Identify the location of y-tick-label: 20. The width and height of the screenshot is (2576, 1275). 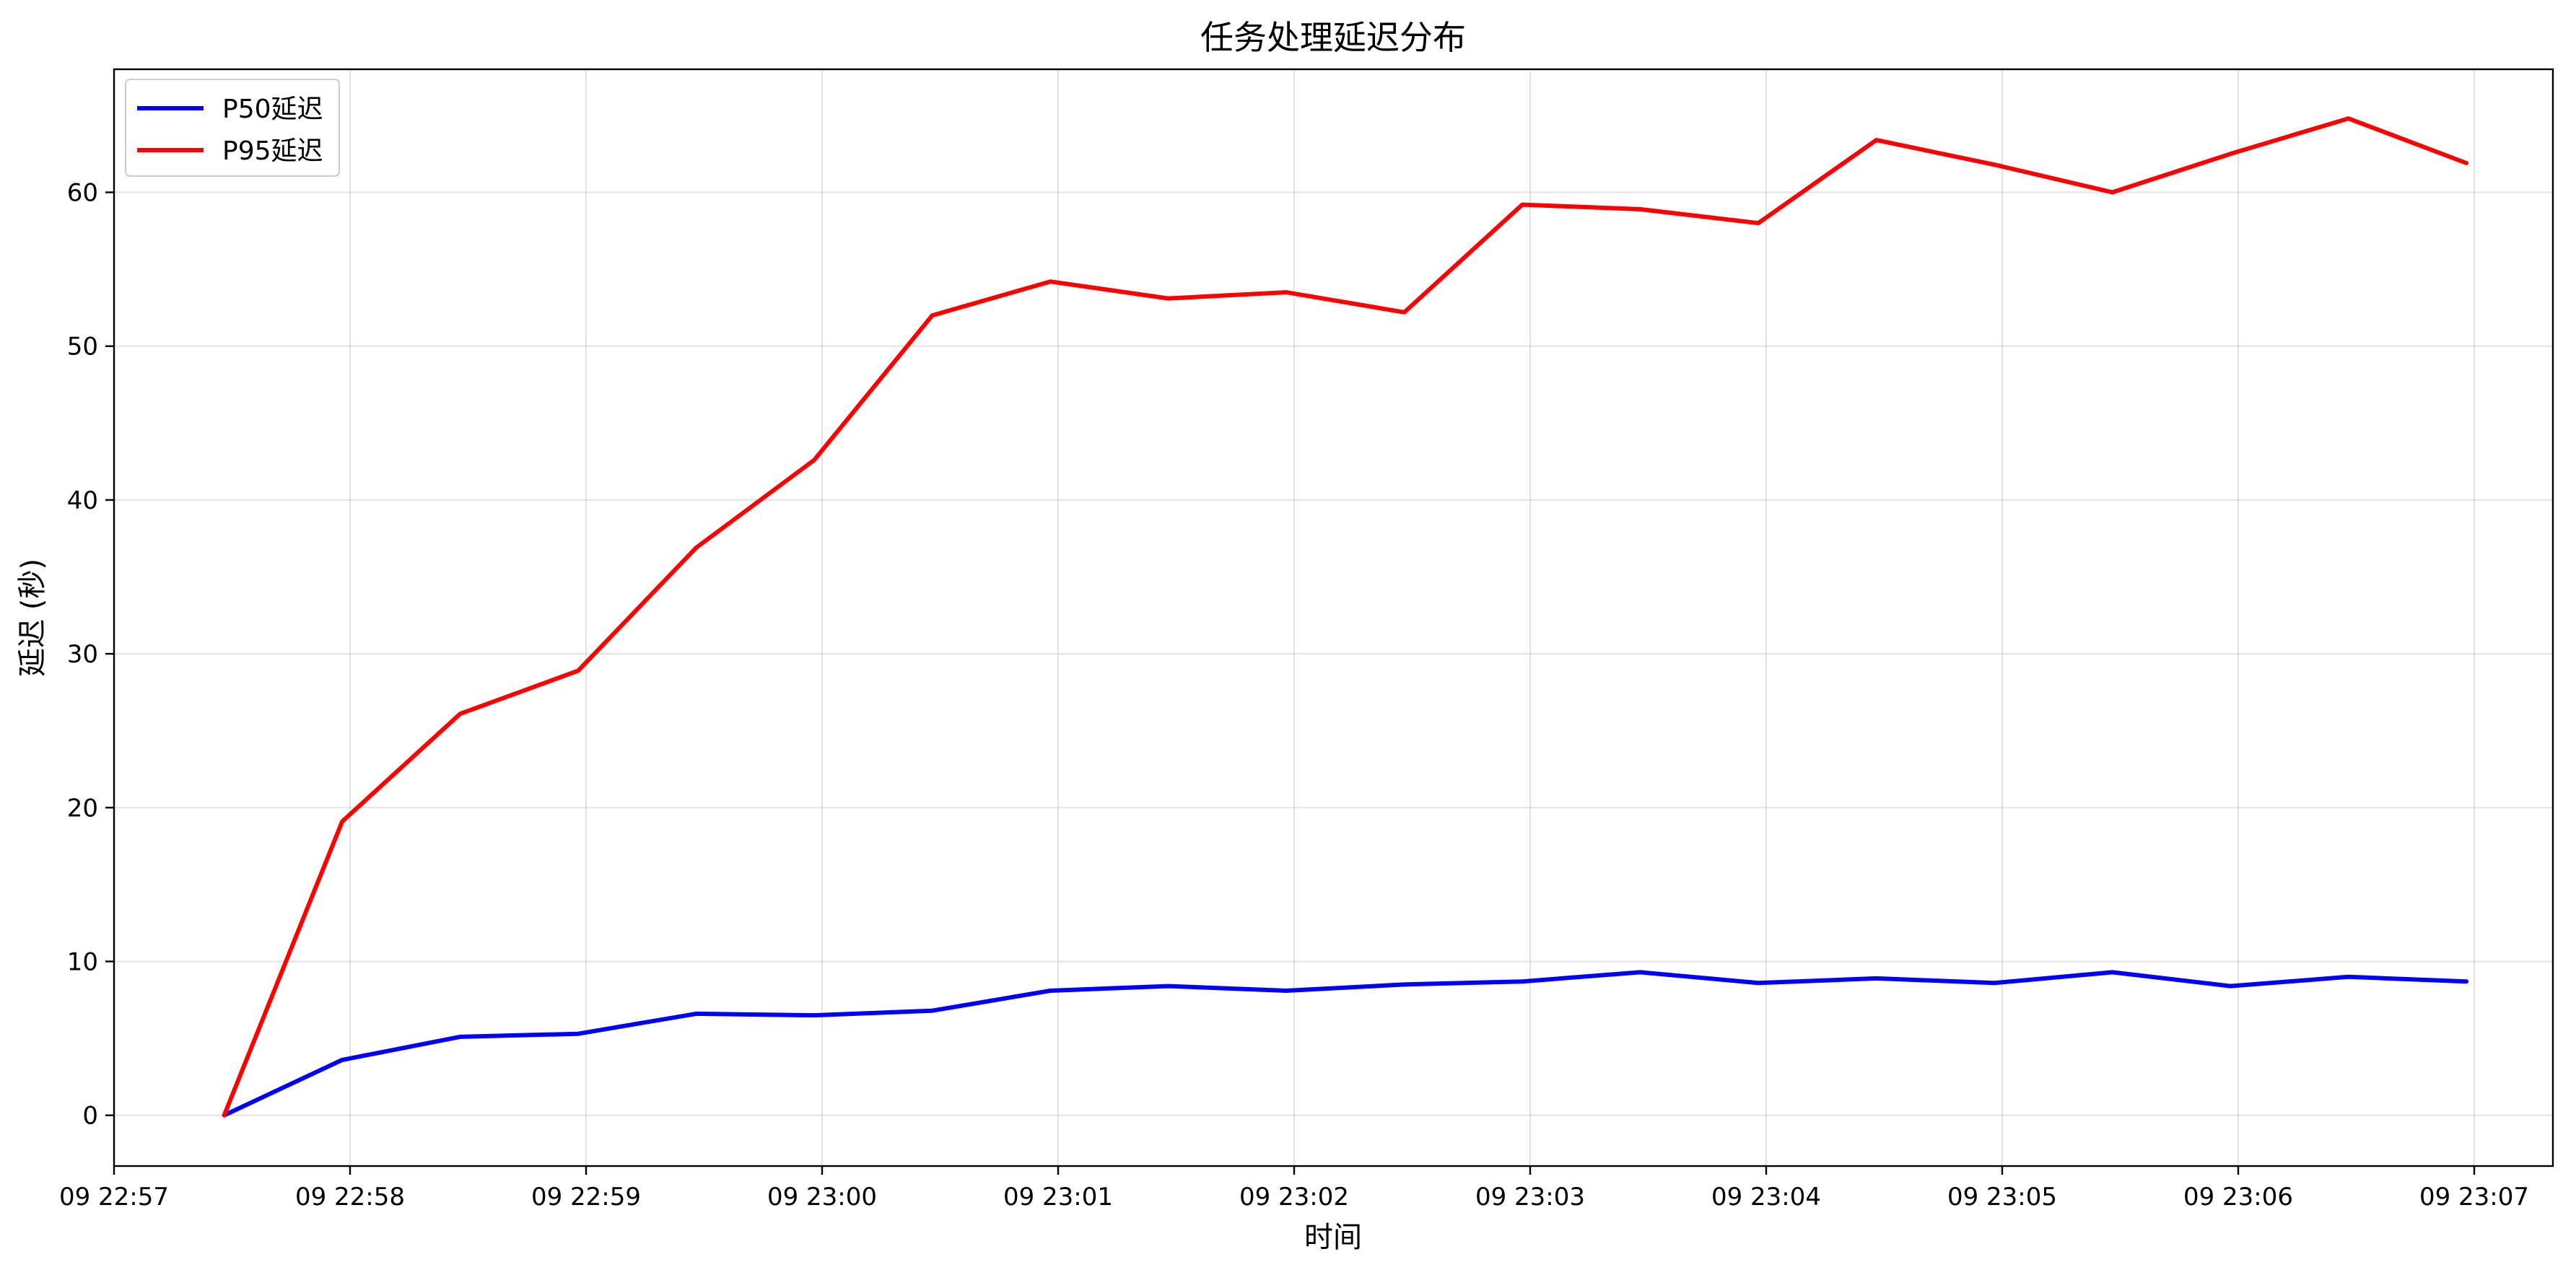
(82, 808).